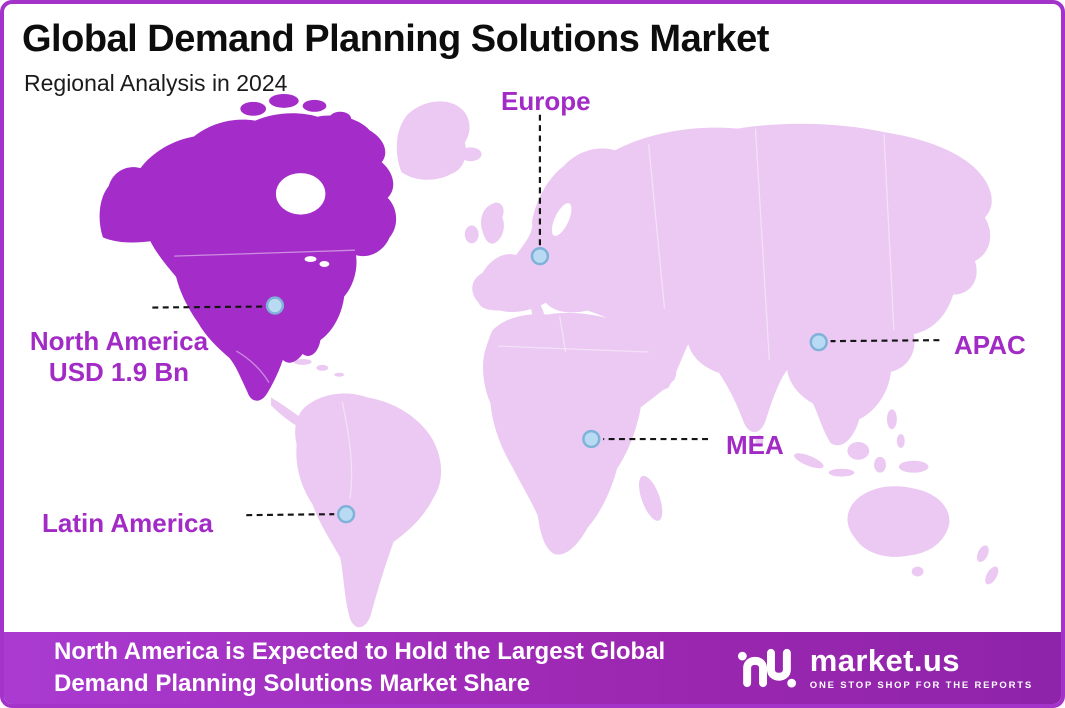 Image resolution: width=1065 pixels, height=708 pixels. I want to click on brand-tagline: ONE STOP SHOP FOR THE REPORTS, so click(921, 685).